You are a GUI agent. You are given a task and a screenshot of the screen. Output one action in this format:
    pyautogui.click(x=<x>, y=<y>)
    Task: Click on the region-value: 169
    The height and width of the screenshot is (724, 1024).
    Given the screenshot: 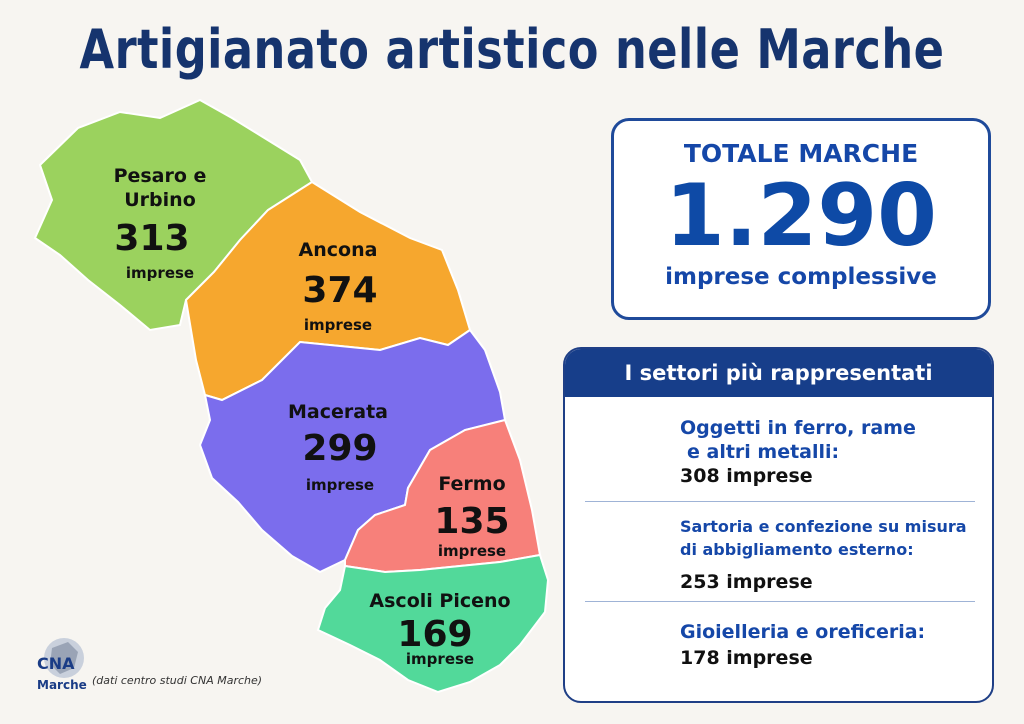 What is the action you would take?
    pyautogui.click(x=434, y=634)
    